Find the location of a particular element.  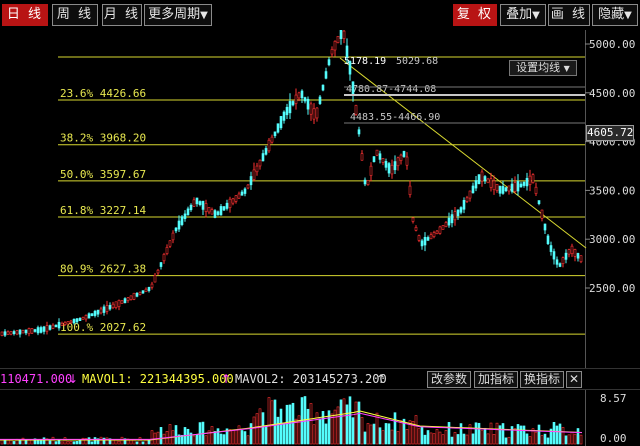

tab-weekly: 周 线 is located at coordinates (75, 15).